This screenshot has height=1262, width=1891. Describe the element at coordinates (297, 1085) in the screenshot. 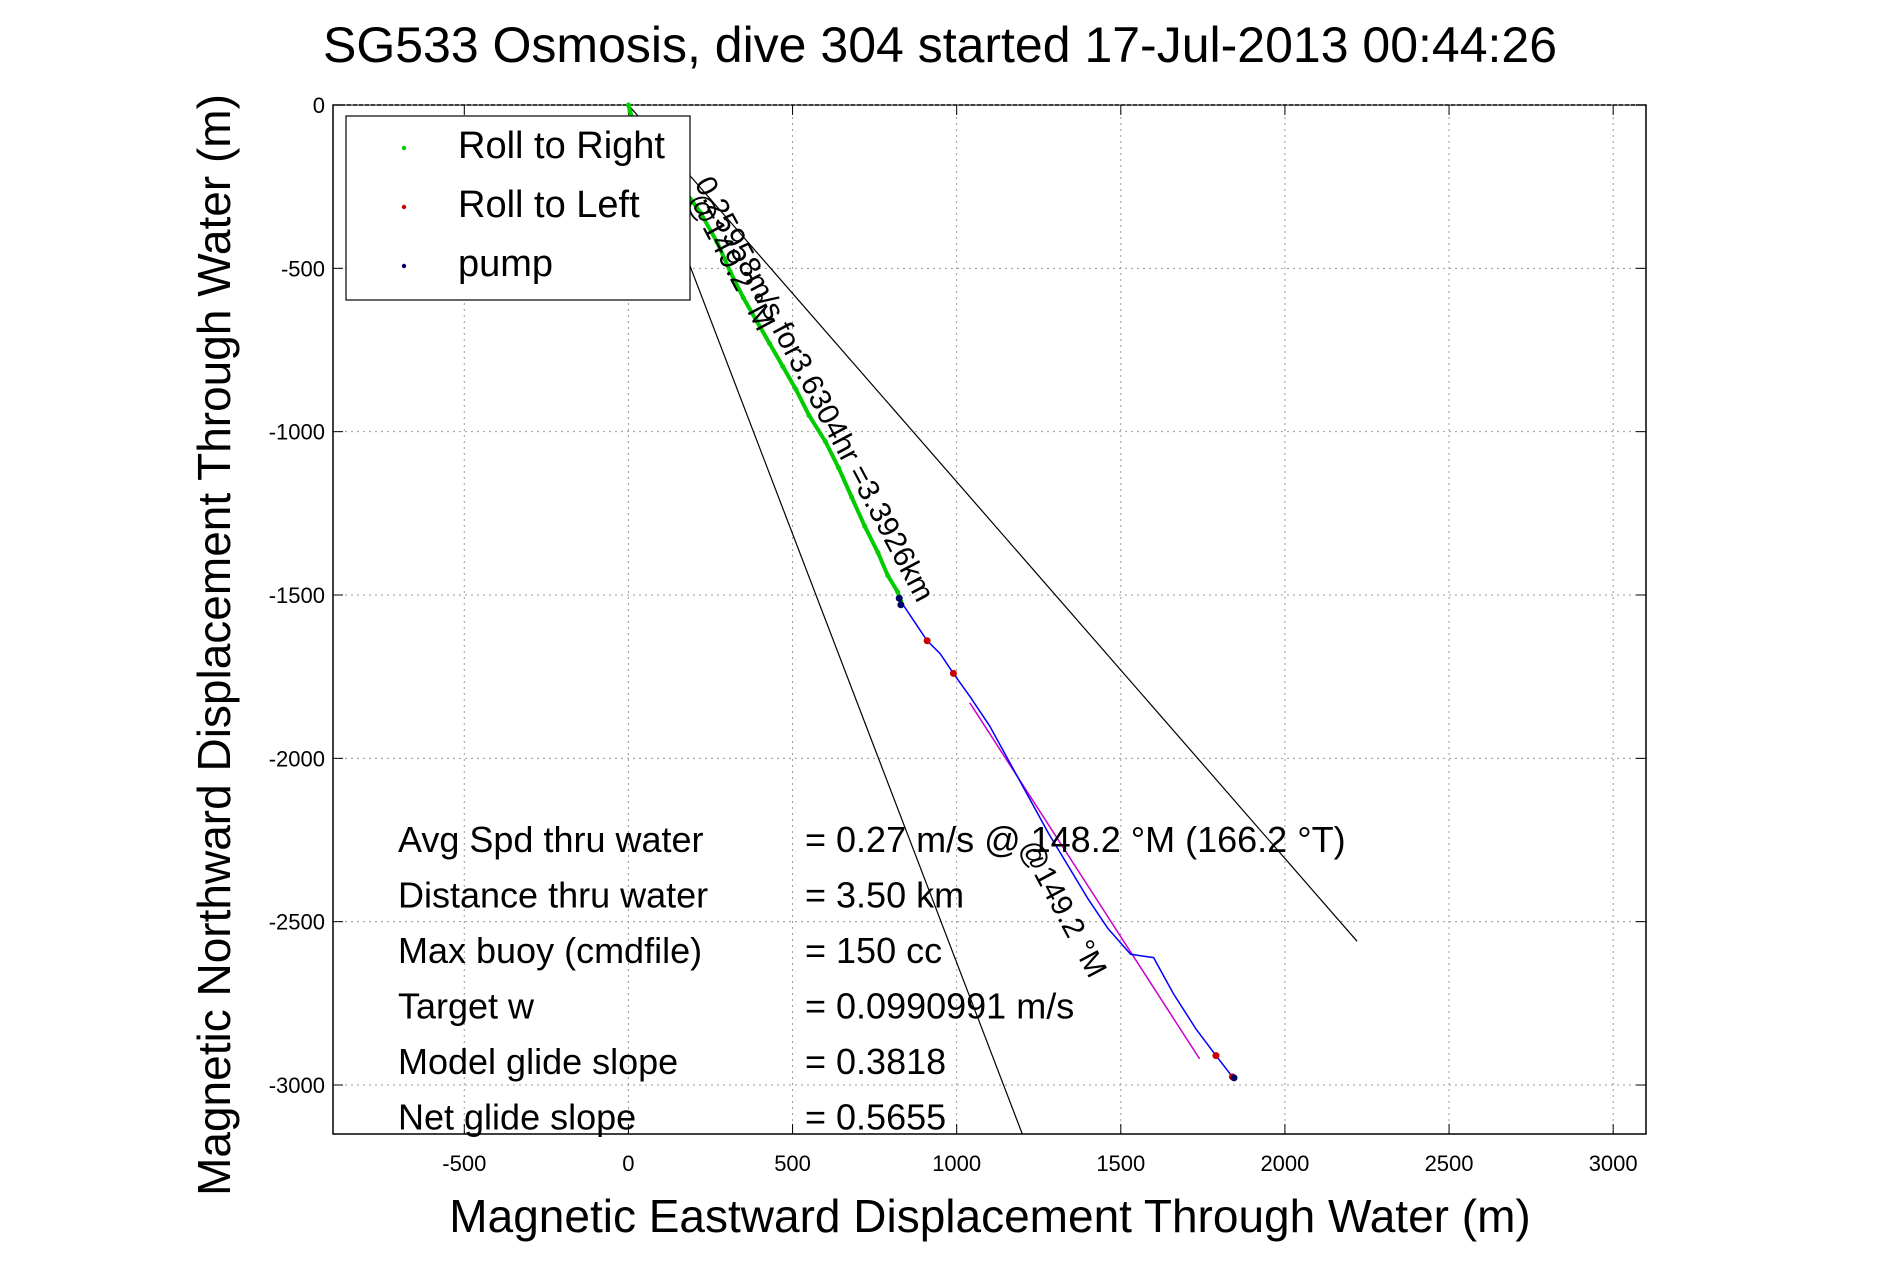

I see `y-tick-label: -3000` at that location.